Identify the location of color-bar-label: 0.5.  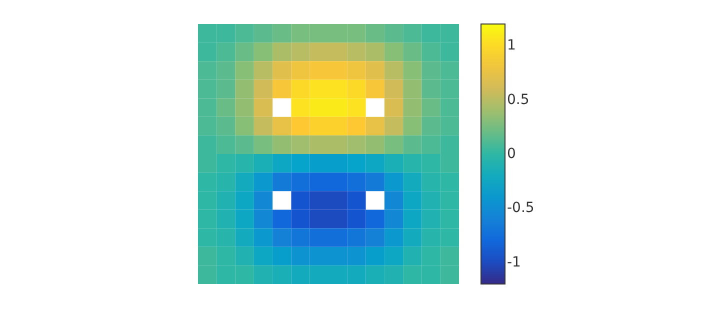
(518, 100).